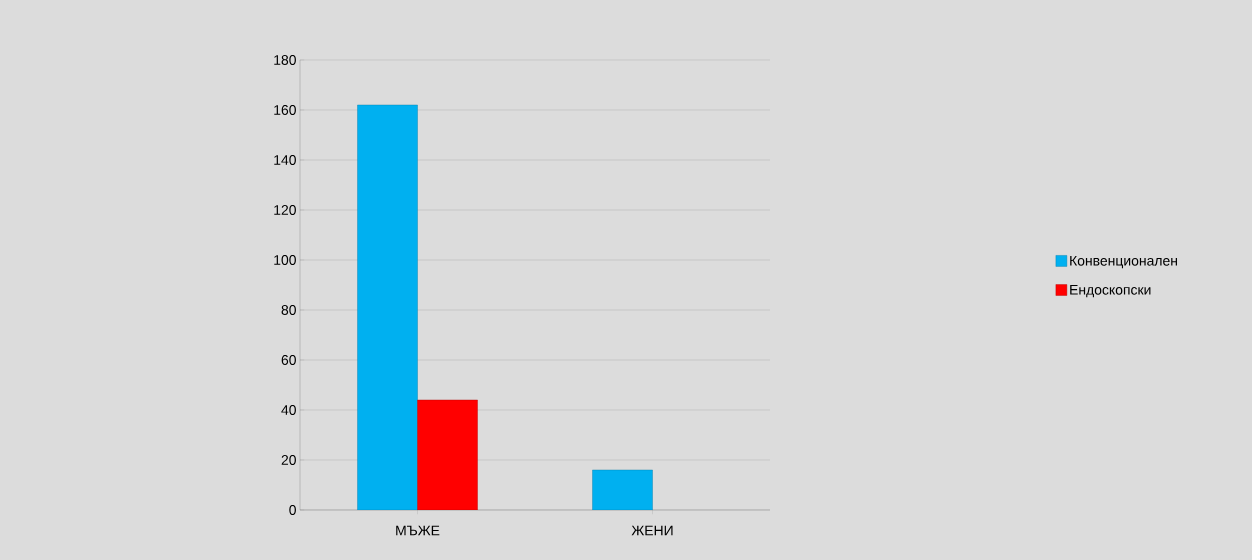  What do you see at coordinates (285, 260) in the screenshot?
I see `y-tick-label: 100` at bounding box center [285, 260].